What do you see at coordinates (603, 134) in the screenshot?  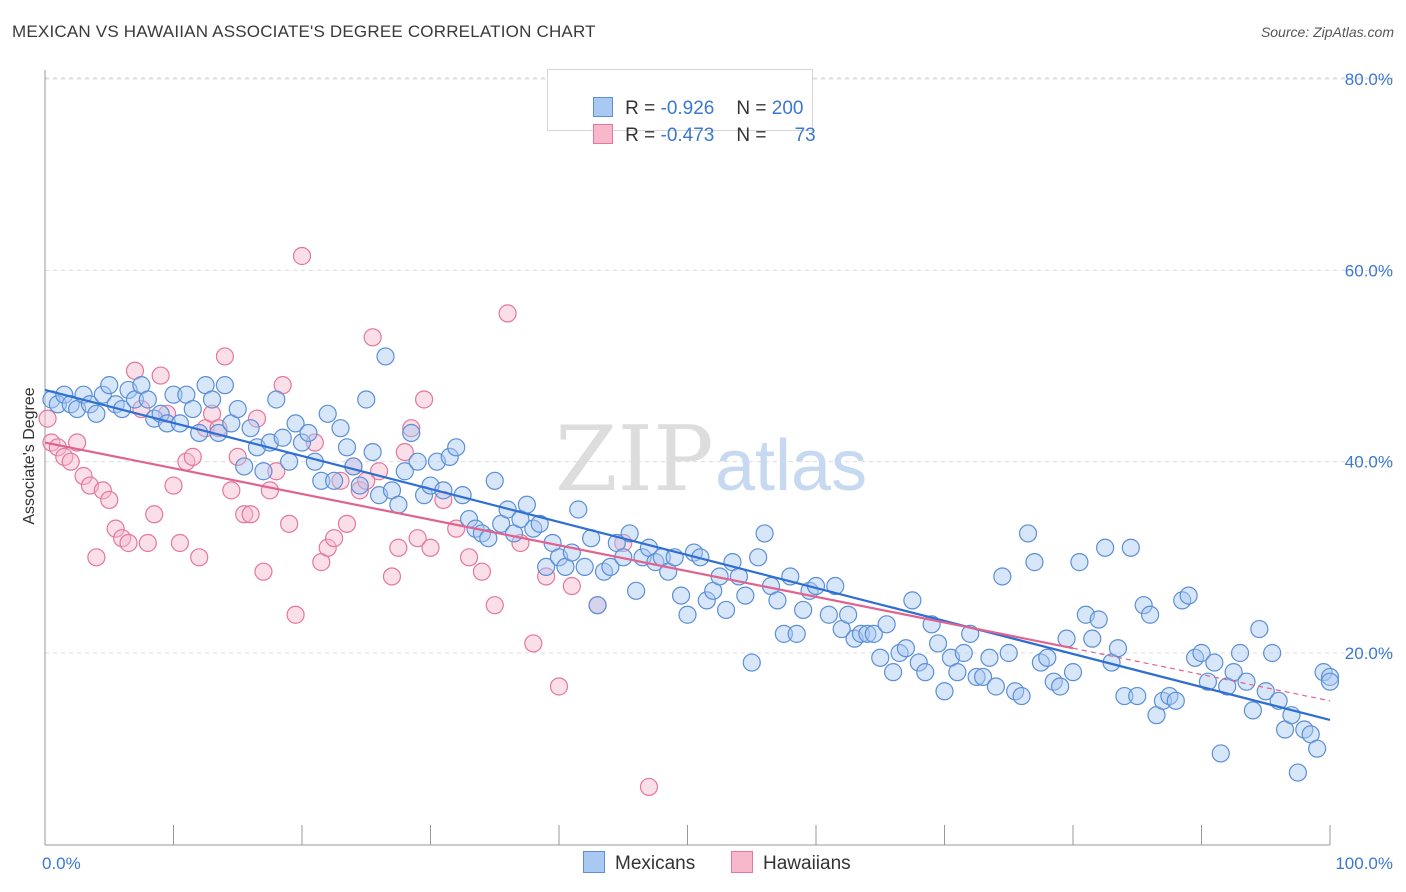 I see `hawaiians-swatch` at bounding box center [603, 134].